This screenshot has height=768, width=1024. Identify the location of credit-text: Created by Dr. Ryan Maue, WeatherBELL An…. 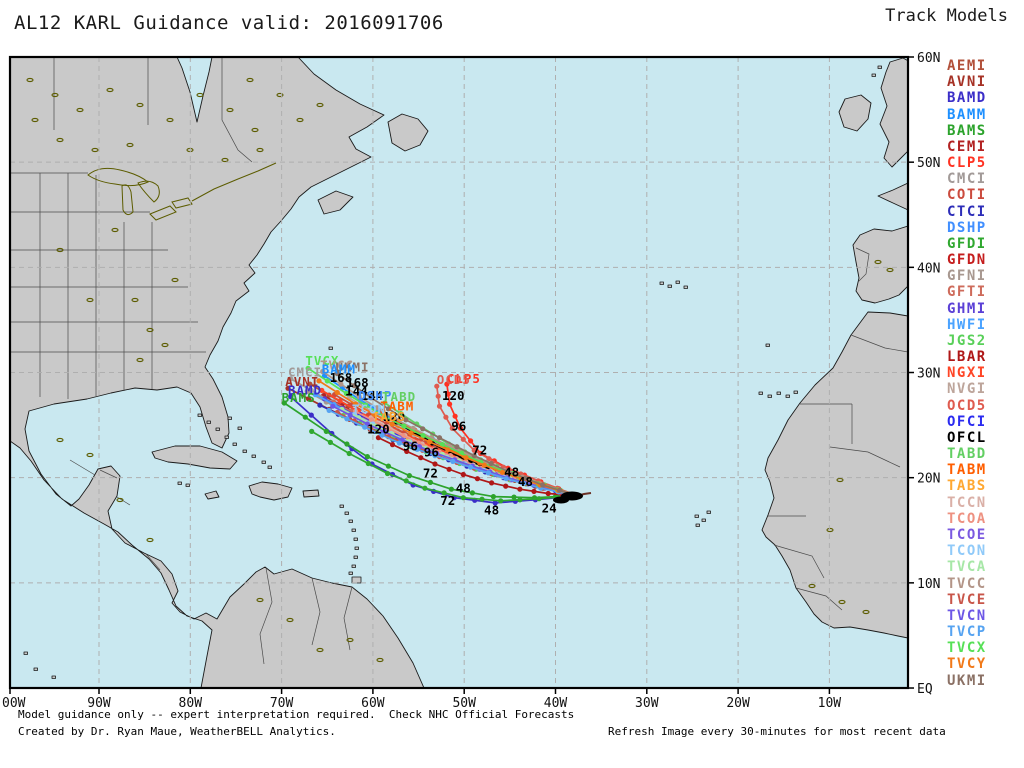
(177, 731).